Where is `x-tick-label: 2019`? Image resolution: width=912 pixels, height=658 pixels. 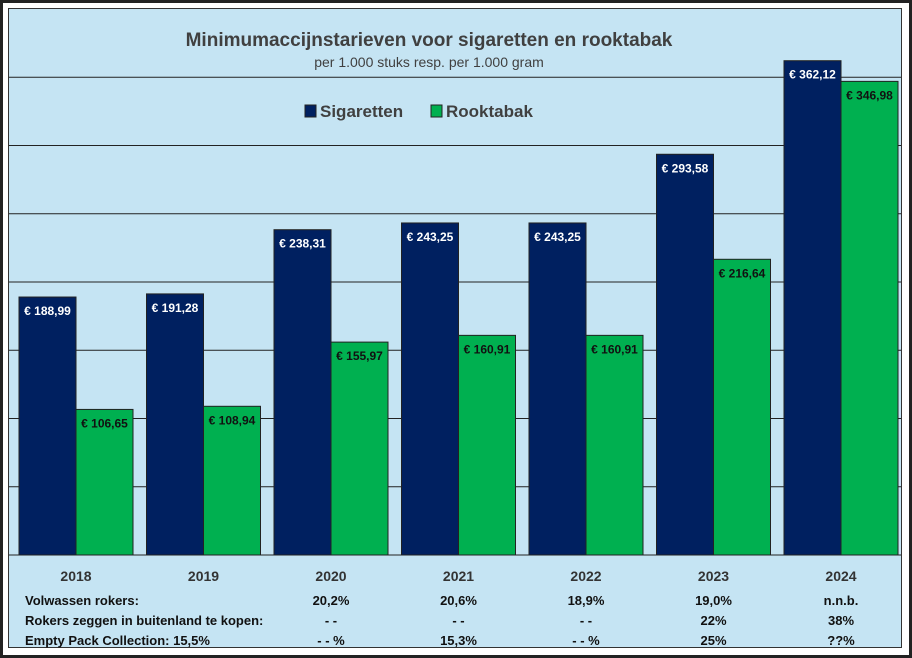
x-tick-label: 2019 is located at coordinates (203, 576).